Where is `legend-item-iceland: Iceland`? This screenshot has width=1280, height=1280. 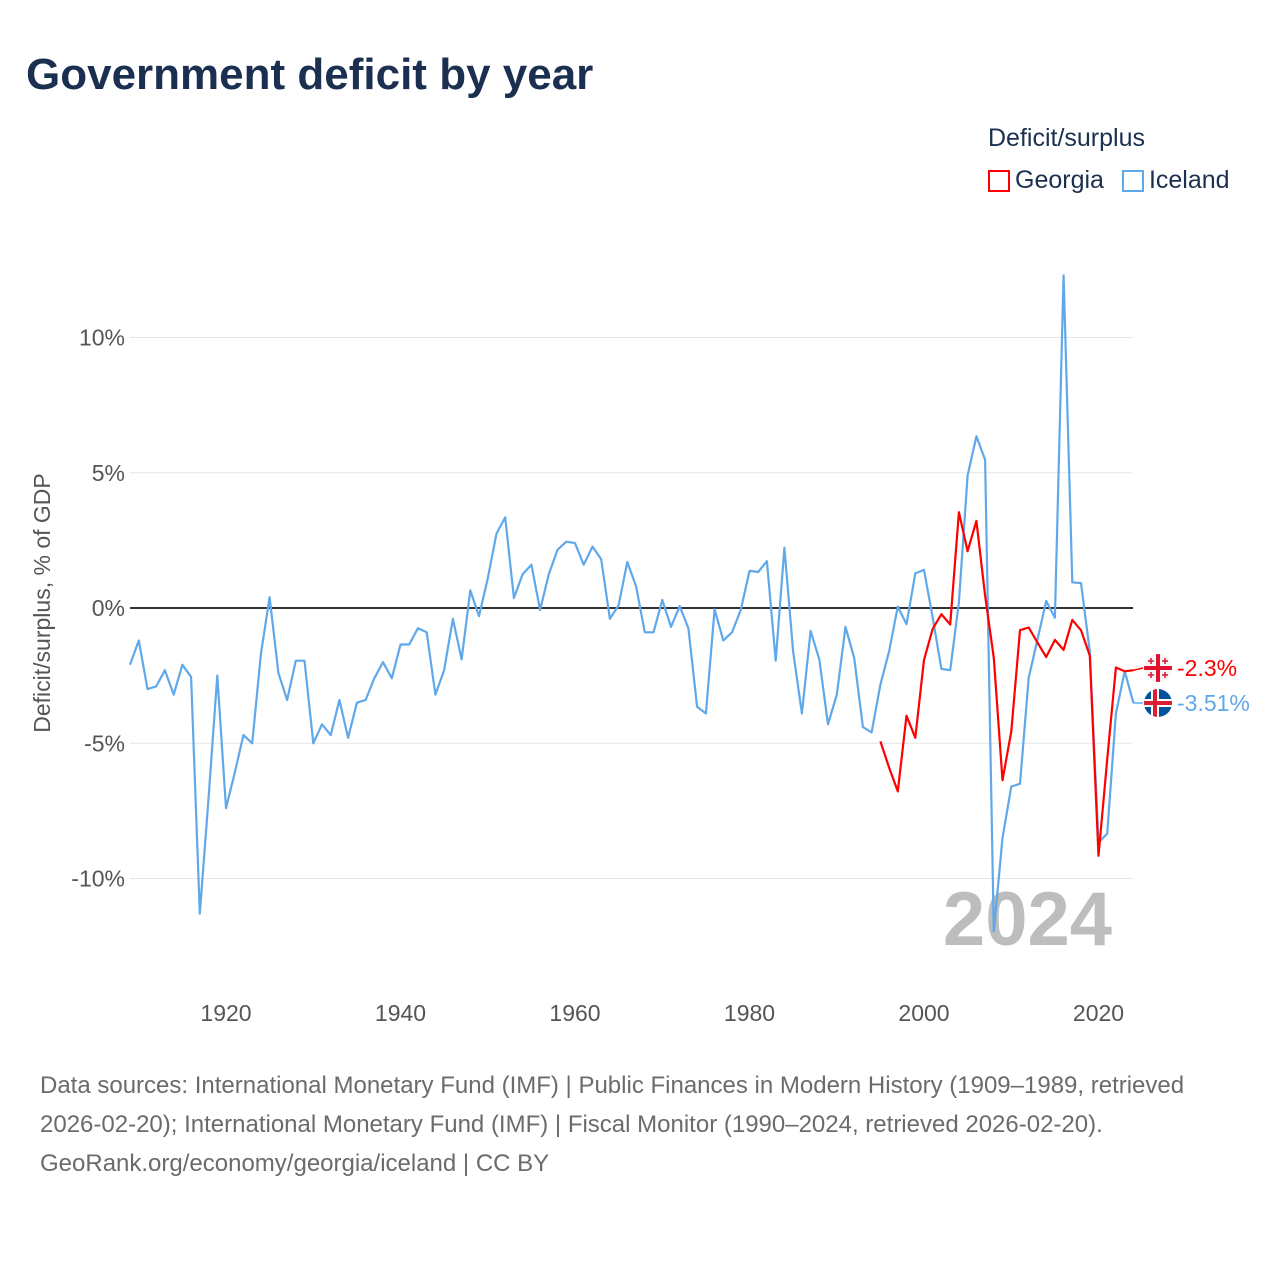
legend-item-iceland: Iceland is located at coordinates (1175, 180).